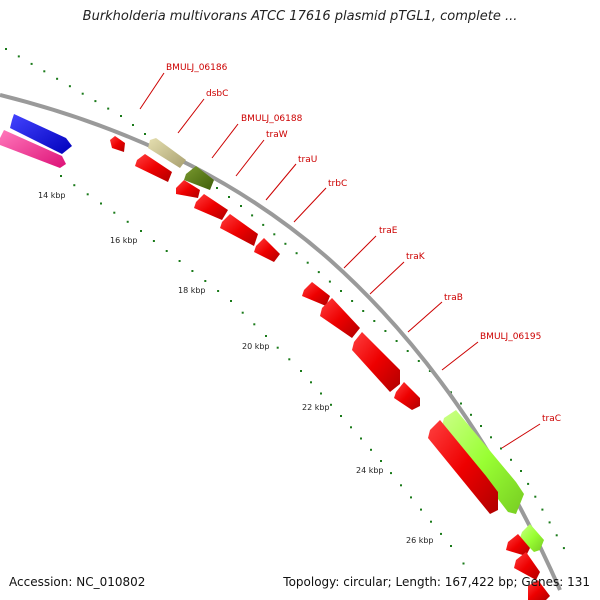 This screenshot has width=600, height=600. I want to click on gene-label: traC, so click(551, 419).